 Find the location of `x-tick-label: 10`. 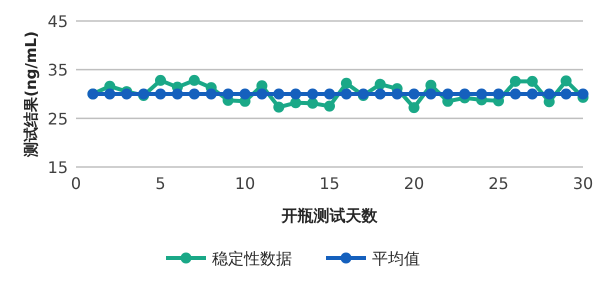

x-tick-label: 10 is located at coordinates (245, 183).